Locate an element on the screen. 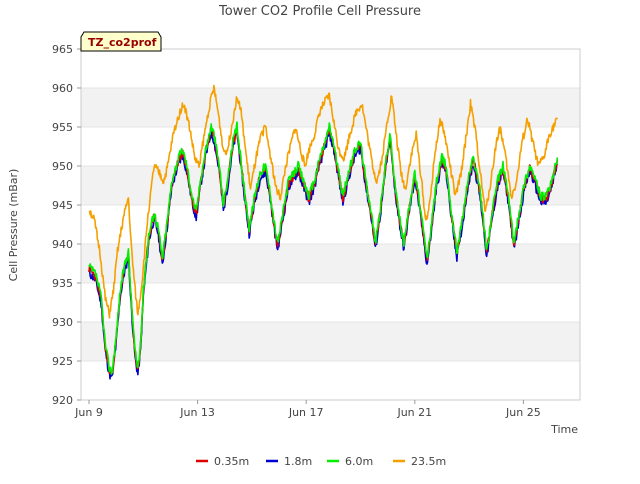 The height and width of the screenshot is (484, 640). legend-label-23.5m: 23.5m is located at coordinates (428, 461).